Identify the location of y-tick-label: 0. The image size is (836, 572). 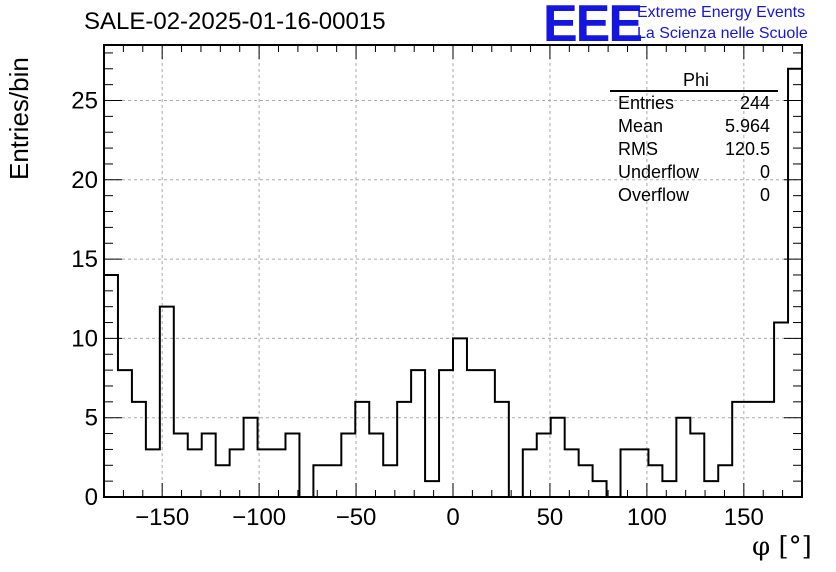
(91, 497).